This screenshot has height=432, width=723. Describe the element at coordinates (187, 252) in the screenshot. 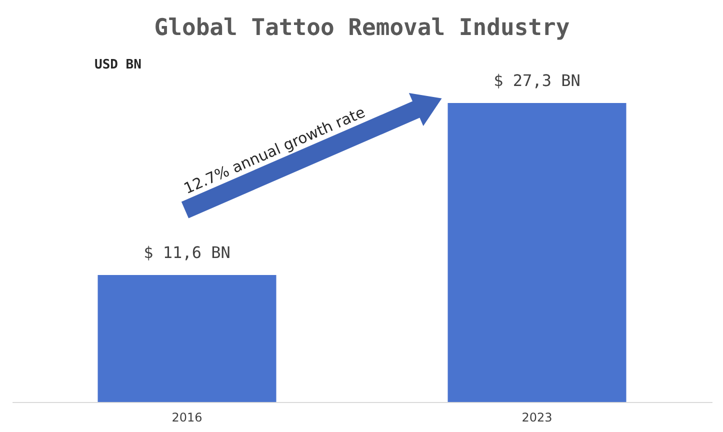

I see `data-label: $ 11,6 BN` at that location.